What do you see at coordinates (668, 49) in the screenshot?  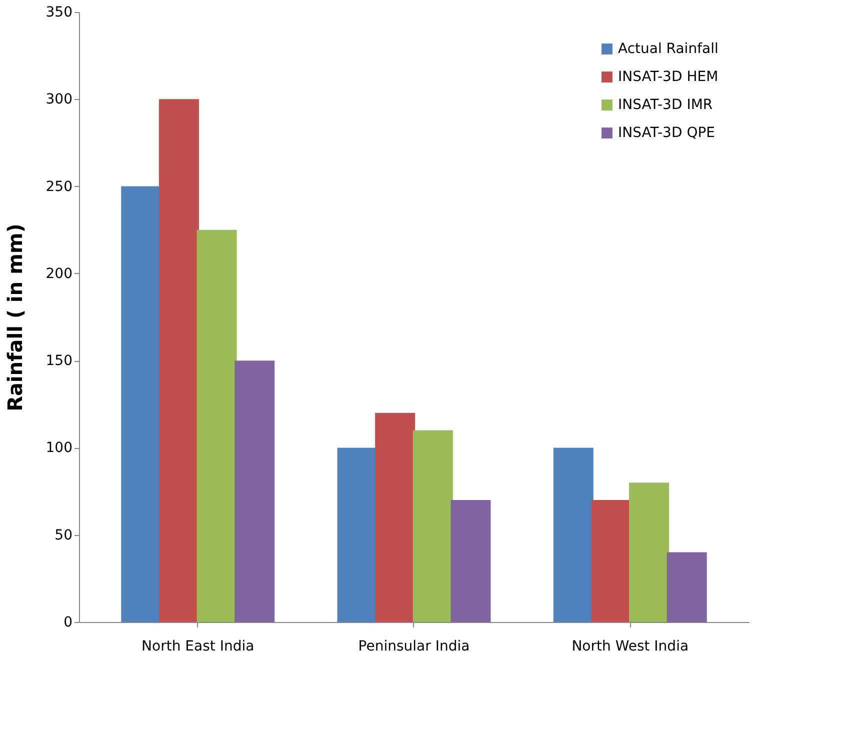 I see `legend-label: Actual Rainfall` at bounding box center [668, 49].